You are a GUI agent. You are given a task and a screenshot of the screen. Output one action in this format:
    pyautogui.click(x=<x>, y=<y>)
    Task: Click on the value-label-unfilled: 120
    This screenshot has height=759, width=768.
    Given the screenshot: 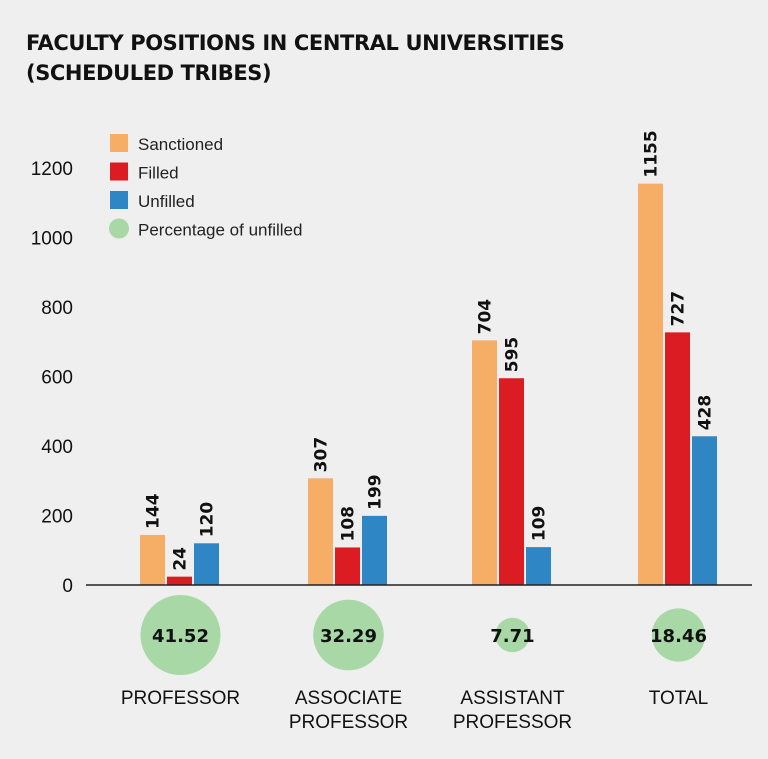 What is the action you would take?
    pyautogui.click(x=208, y=520)
    